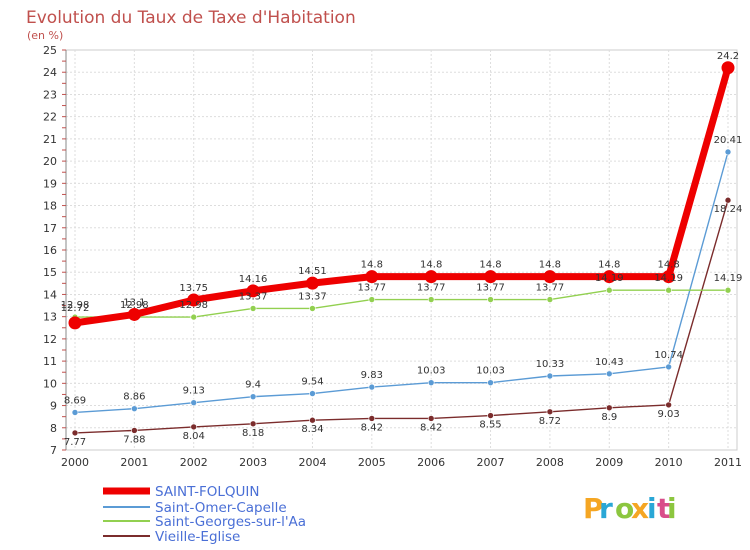  I want to click on x-tick-label: 2001, so click(134, 462).